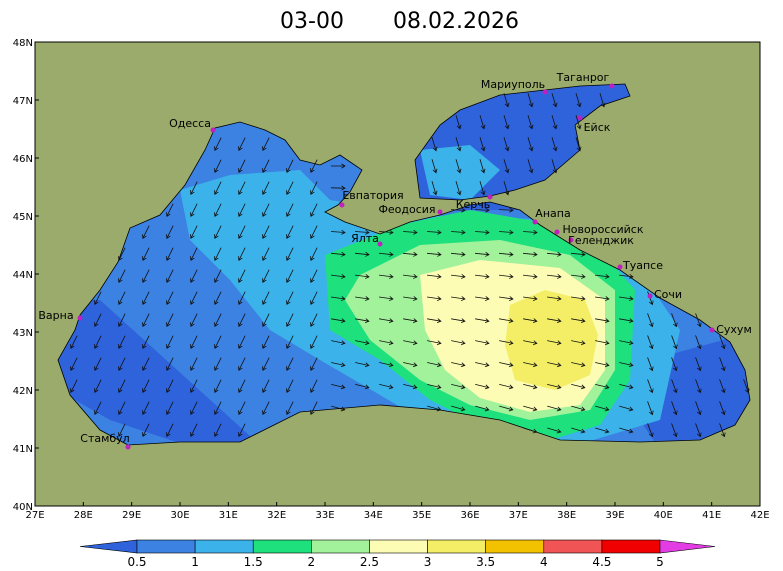 The height and width of the screenshot is (571, 783). I want to click on city-label: Туапсе, so click(642, 265).